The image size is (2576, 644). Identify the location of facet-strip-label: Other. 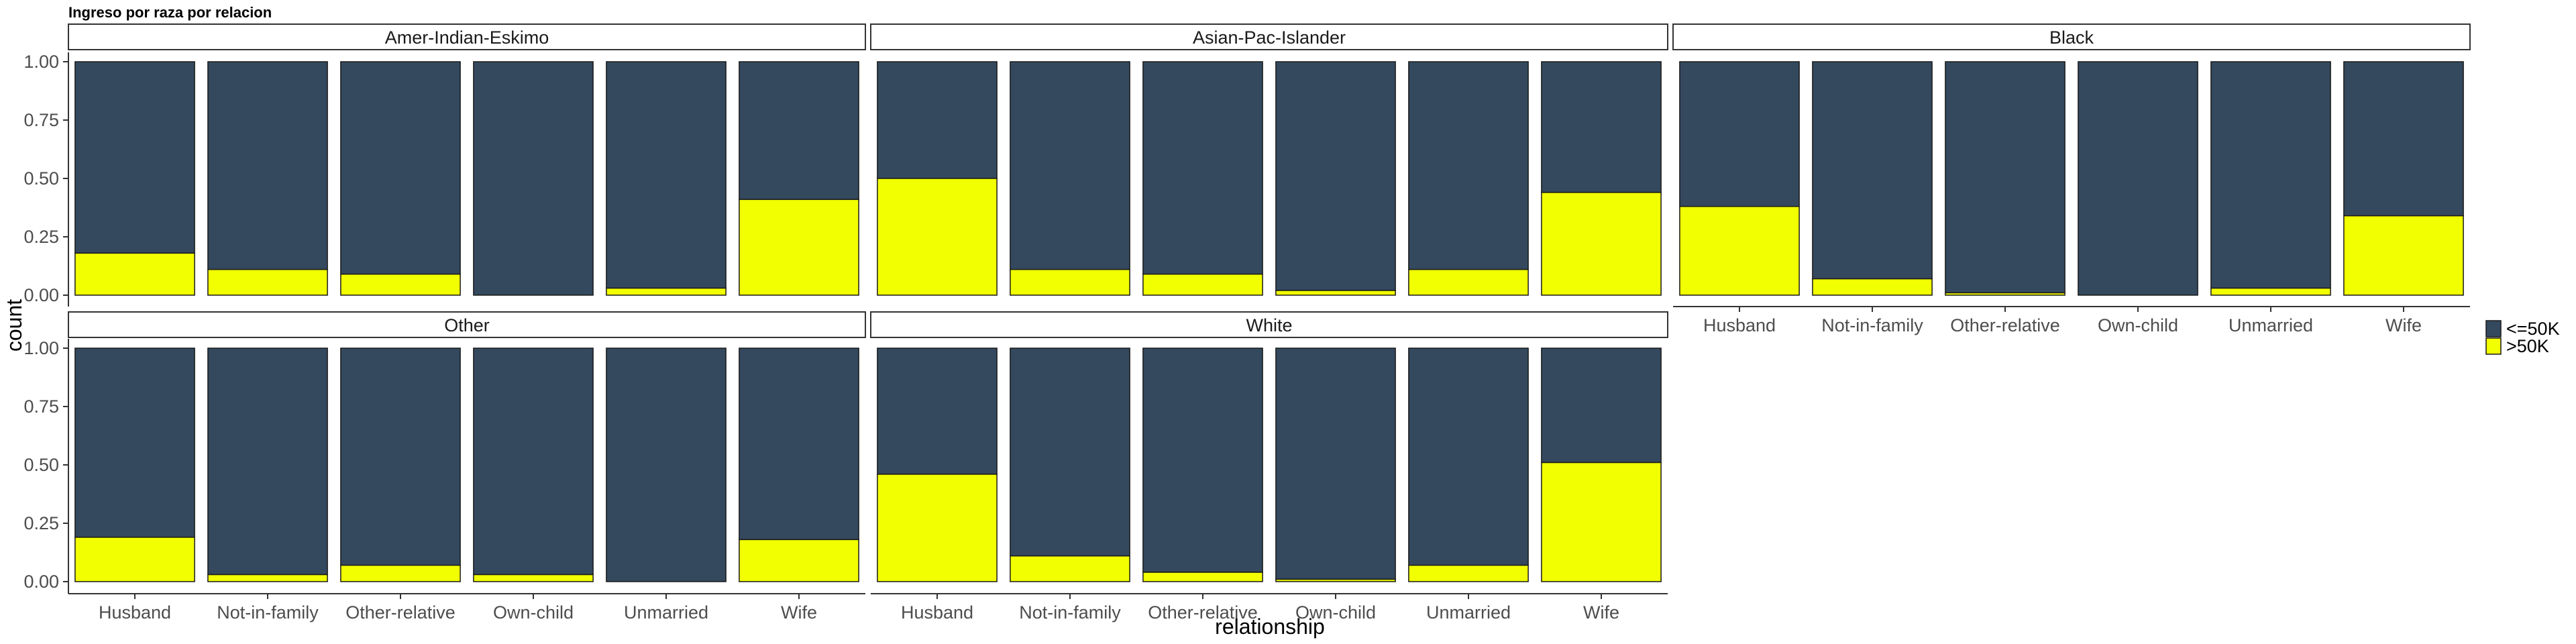
(467, 325).